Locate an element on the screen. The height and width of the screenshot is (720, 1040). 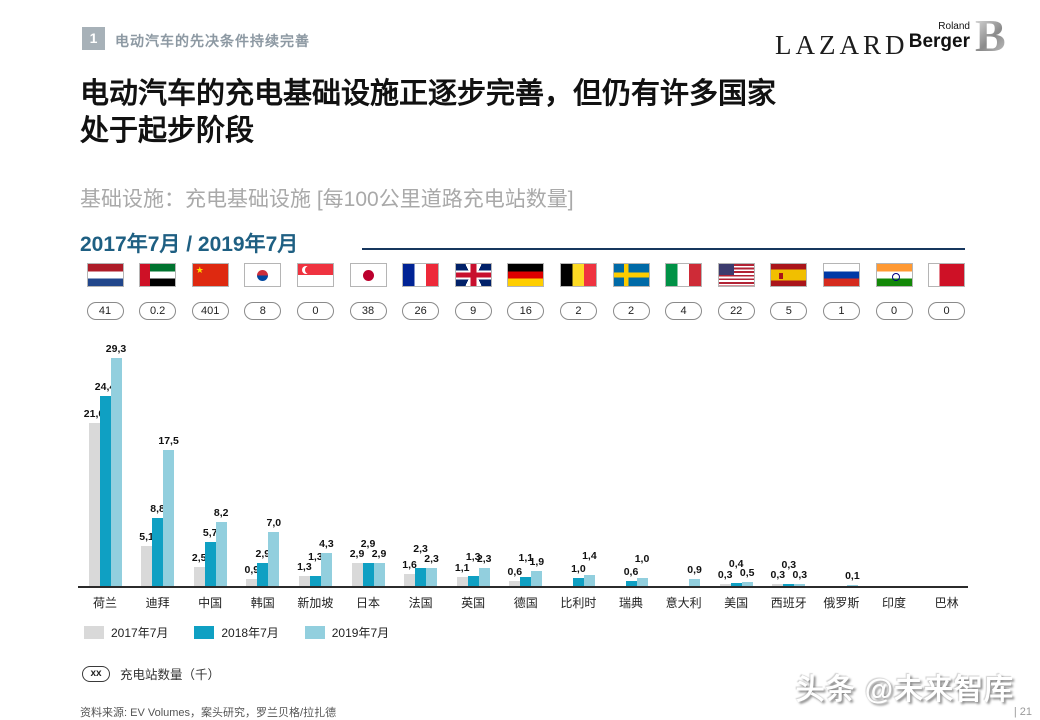
legend-item: 2018年7月 is located at coordinates (236, 632).